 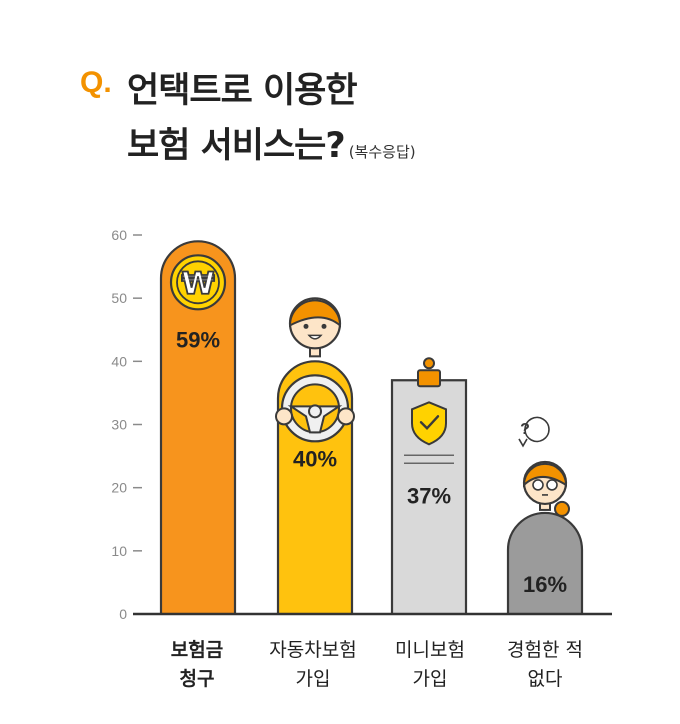 I want to click on x-label-mini-insurance: 미니보험 가입, so click(x=430, y=665).